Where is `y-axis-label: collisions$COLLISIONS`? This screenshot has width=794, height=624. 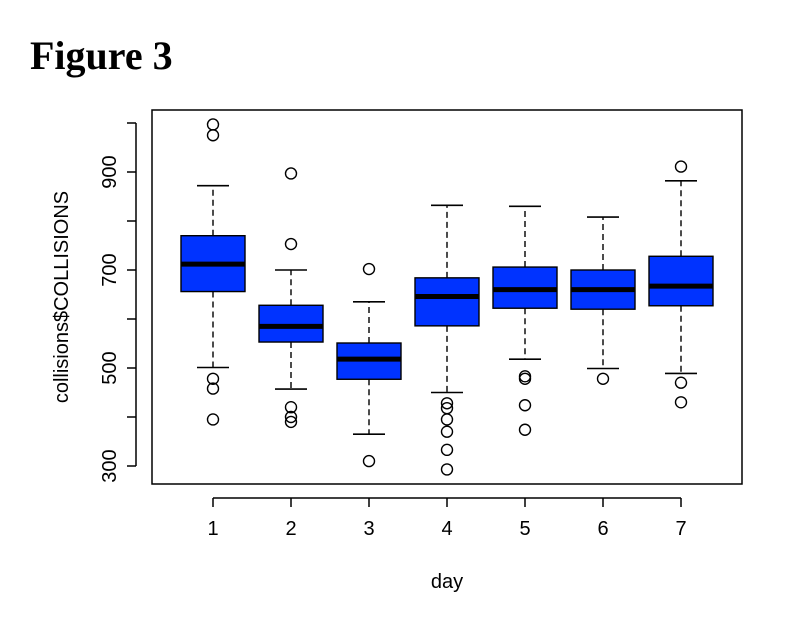
y-axis-label: collisions$COLLISIONS is located at coordinates (62, 297).